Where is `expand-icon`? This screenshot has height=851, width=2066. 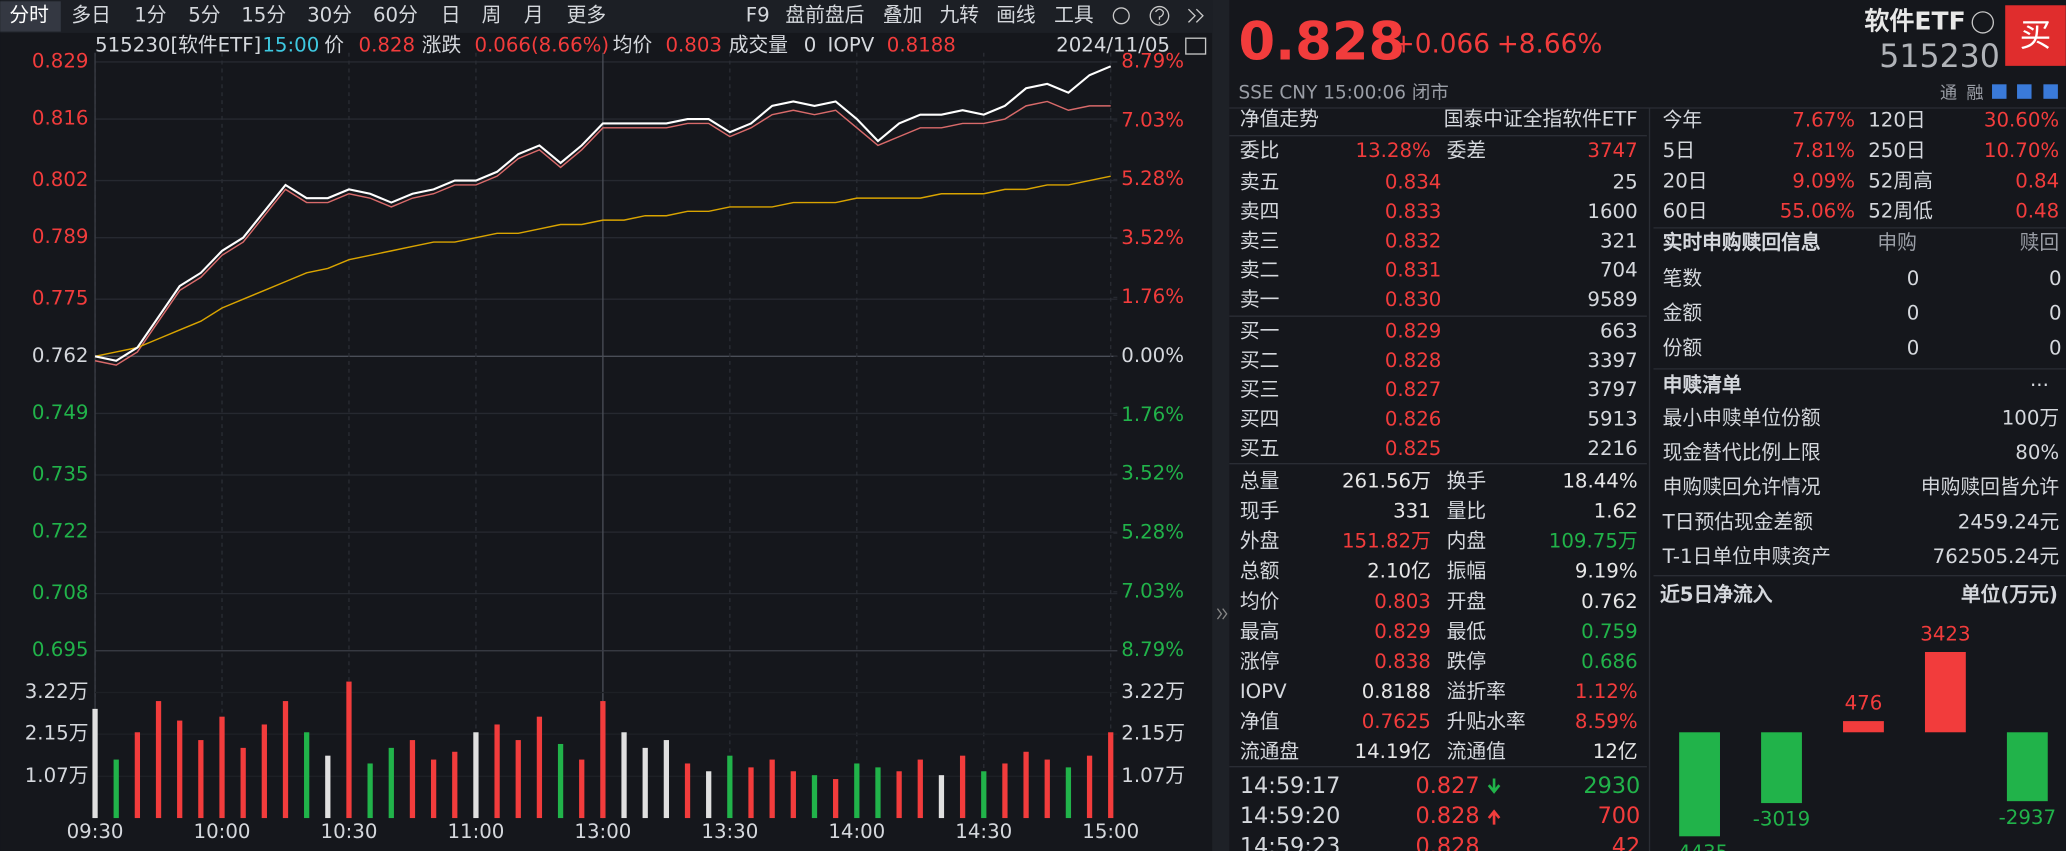
expand-icon is located at coordinates (1195, 15).